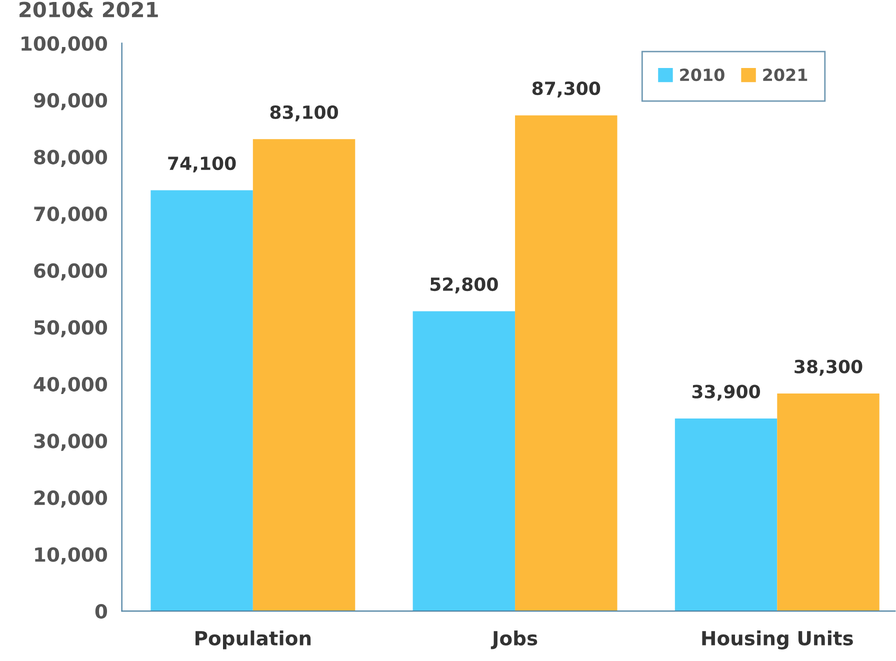 The width and height of the screenshot is (896, 661). Describe the element at coordinates (71, 442) in the screenshot. I see `y-tick-label: 30,000` at that location.